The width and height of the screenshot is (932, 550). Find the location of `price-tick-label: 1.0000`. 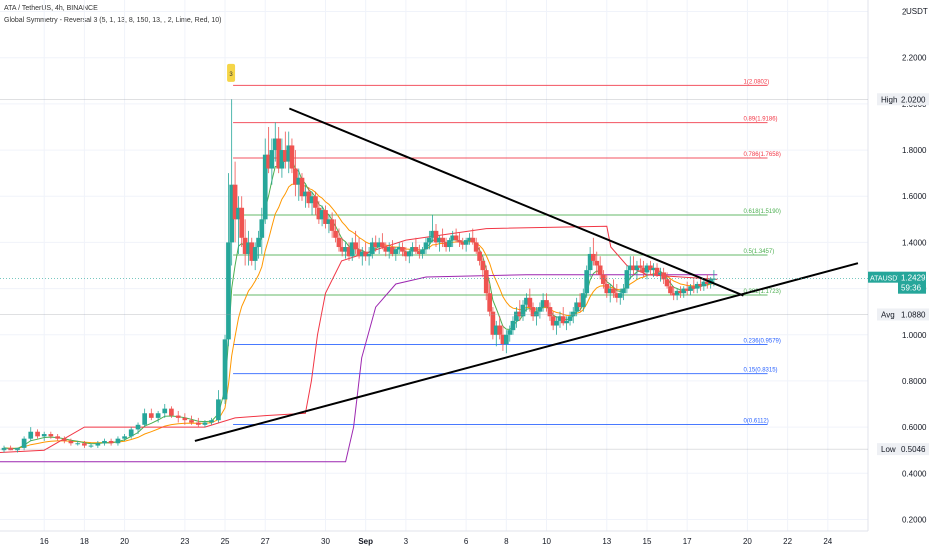

price-tick-label: 1.0000 is located at coordinates (914, 335).